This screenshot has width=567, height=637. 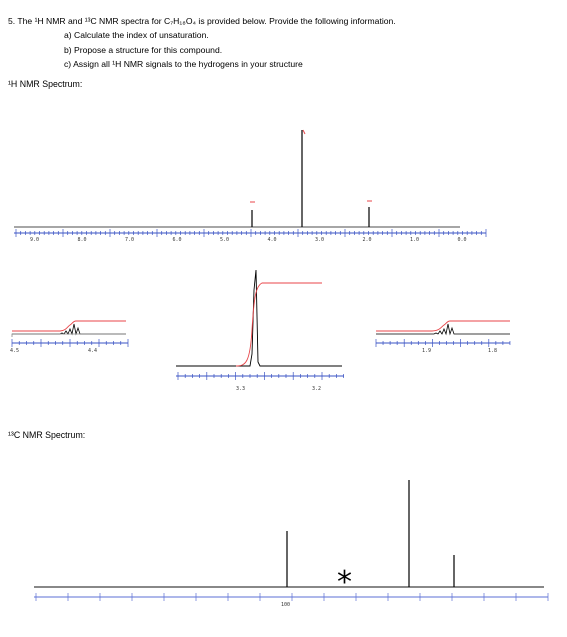 I want to click on zoom-left-ticks, so click(x=70, y=343).